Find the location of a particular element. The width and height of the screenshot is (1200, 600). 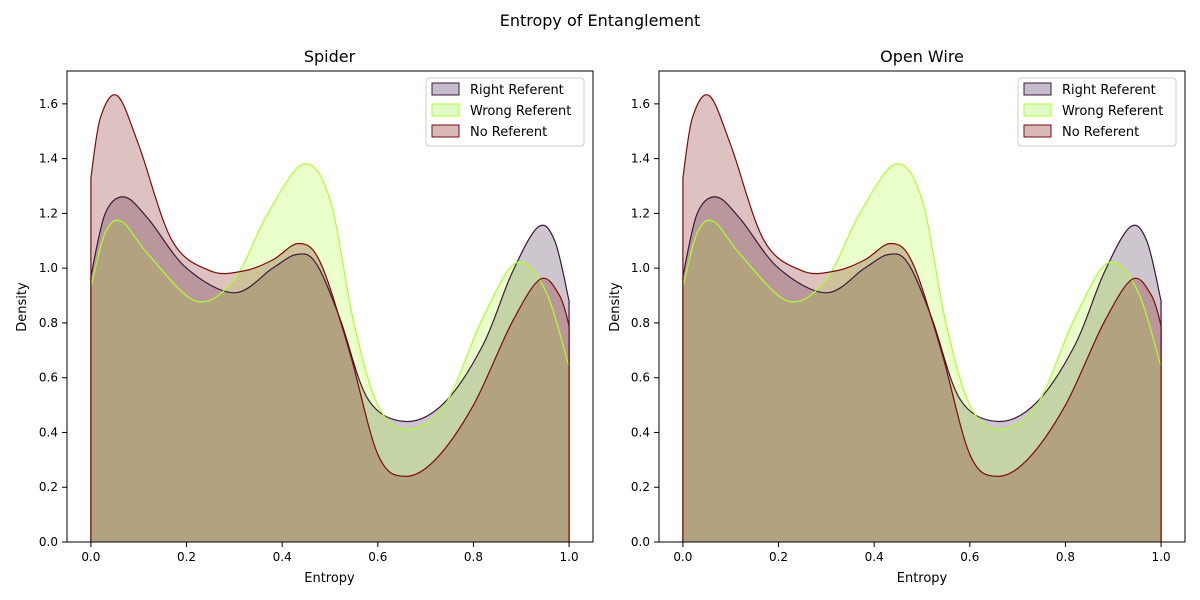

legend-box-spider is located at coordinates (505, 112).